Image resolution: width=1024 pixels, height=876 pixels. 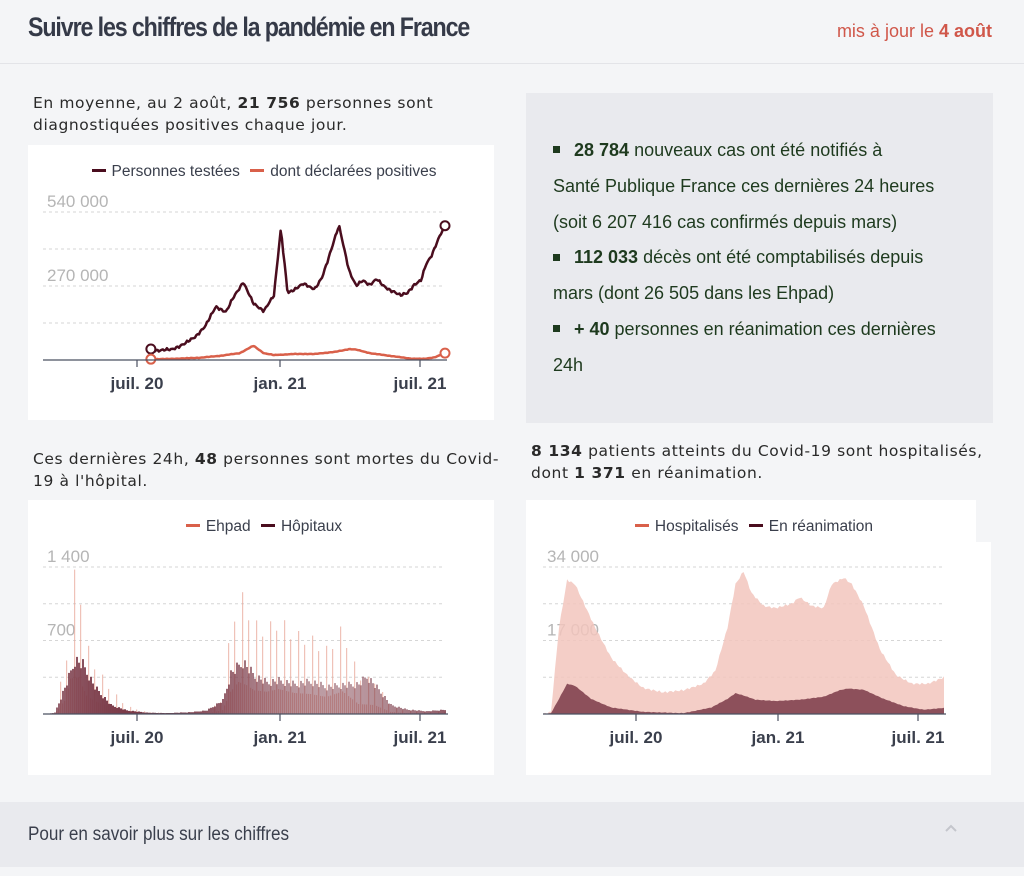 What do you see at coordinates (592, 328) in the screenshot?
I see `info-icu-number: + 40` at bounding box center [592, 328].